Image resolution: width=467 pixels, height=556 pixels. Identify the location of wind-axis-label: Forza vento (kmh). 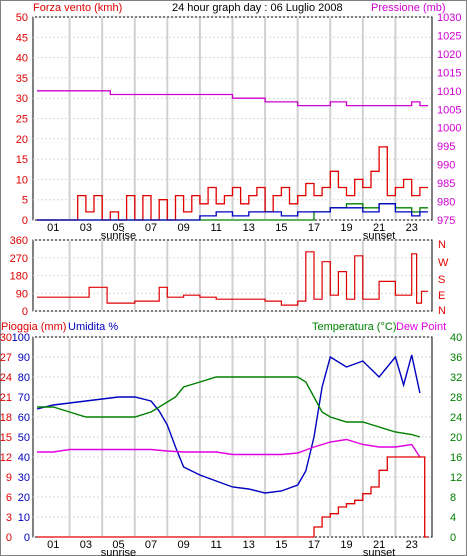
(77, 8).